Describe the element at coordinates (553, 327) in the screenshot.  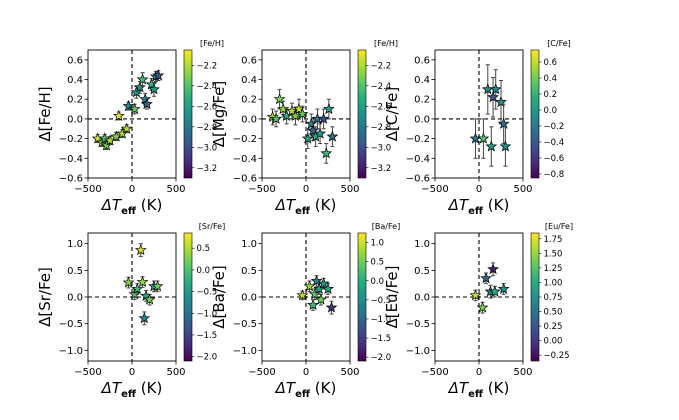
I see `colorbar-tick-label: 0.25` at that location.